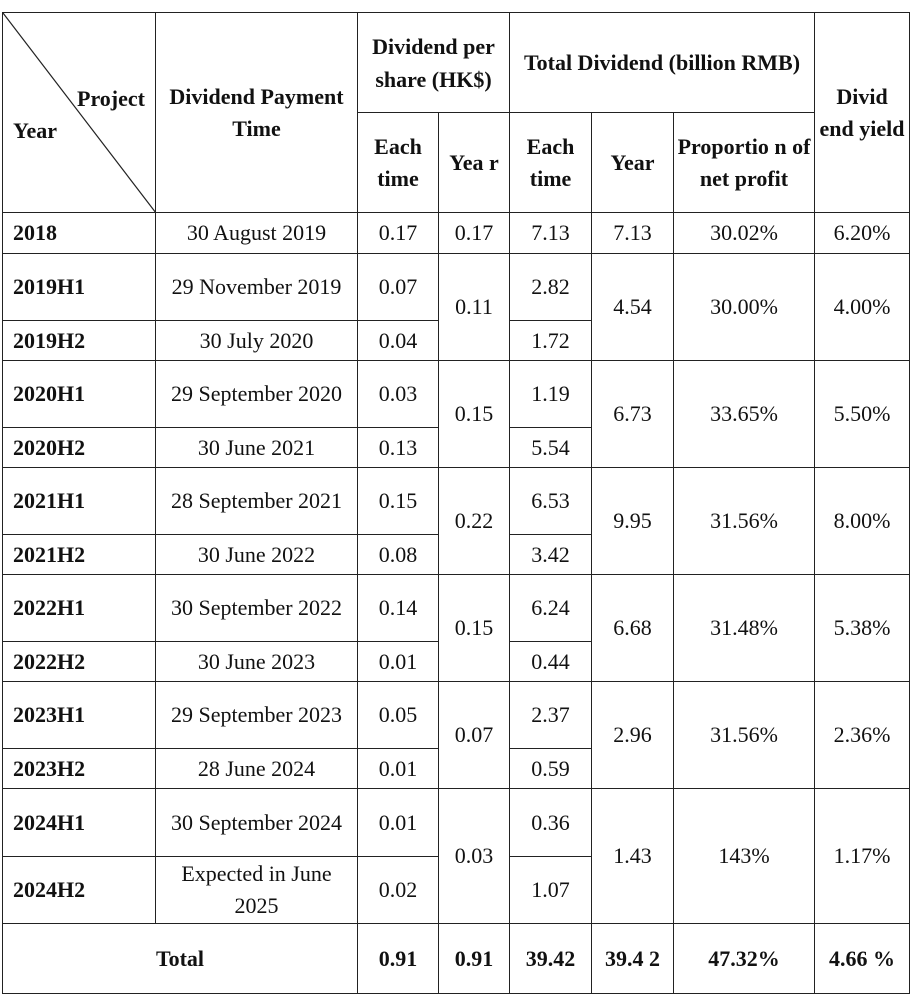 Image resolution: width=919 pixels, height=997 pixels. What do you see at coordinates (662, 62) in the screenshot?
I see `total-dividend-header: Total Dividend (billion RMB)` at bounding box center [662, 62].